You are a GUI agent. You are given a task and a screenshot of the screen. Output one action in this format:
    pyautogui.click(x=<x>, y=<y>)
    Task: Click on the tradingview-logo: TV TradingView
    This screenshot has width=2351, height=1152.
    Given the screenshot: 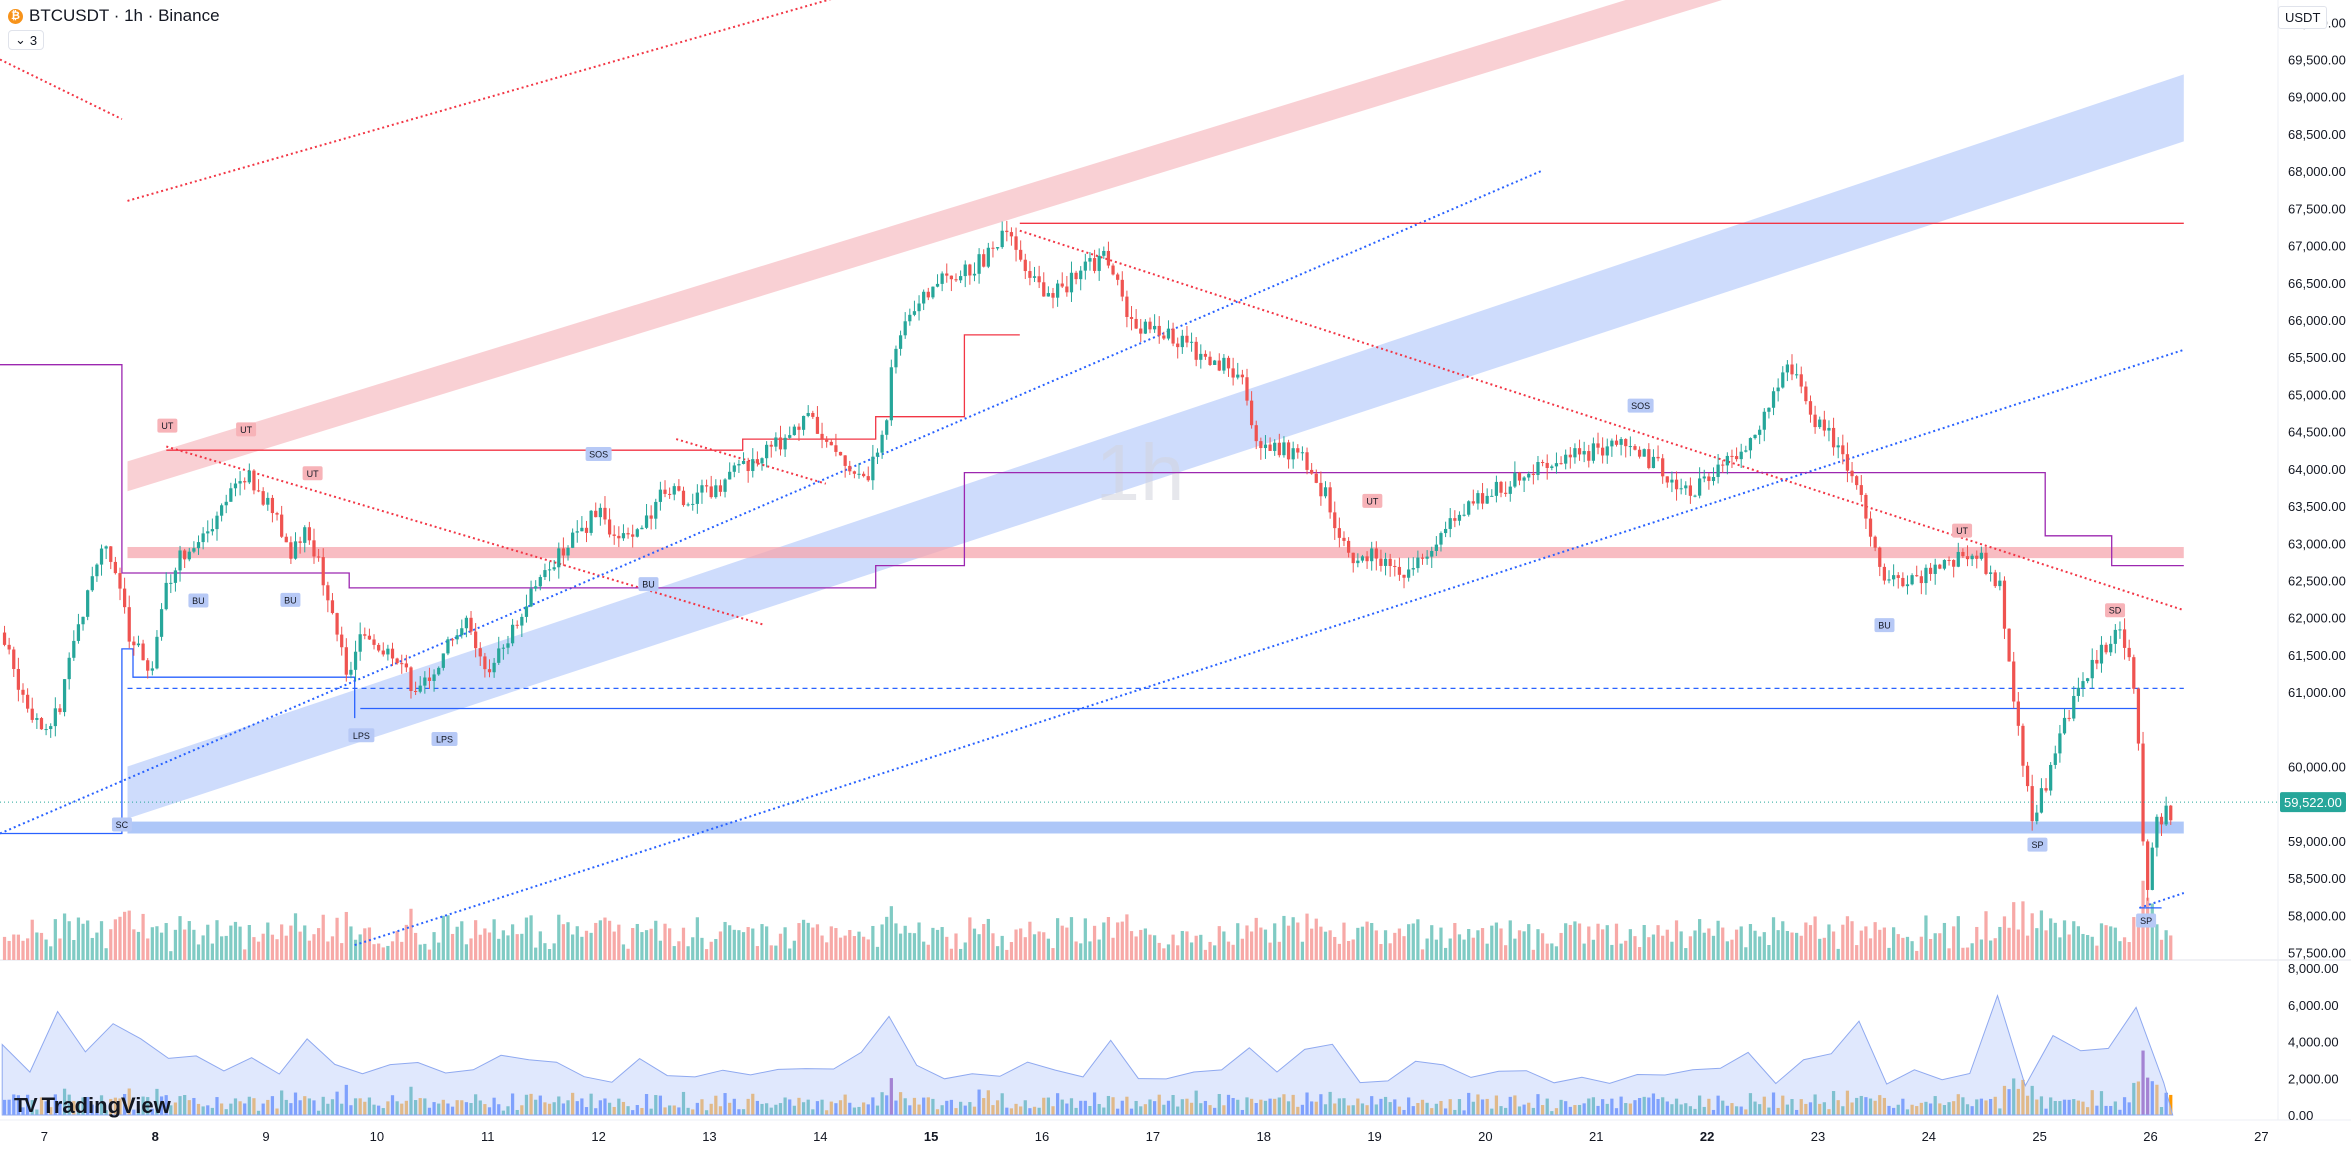 What is the action you would take?
    pyautogui.click(x=92, y=1106)
    